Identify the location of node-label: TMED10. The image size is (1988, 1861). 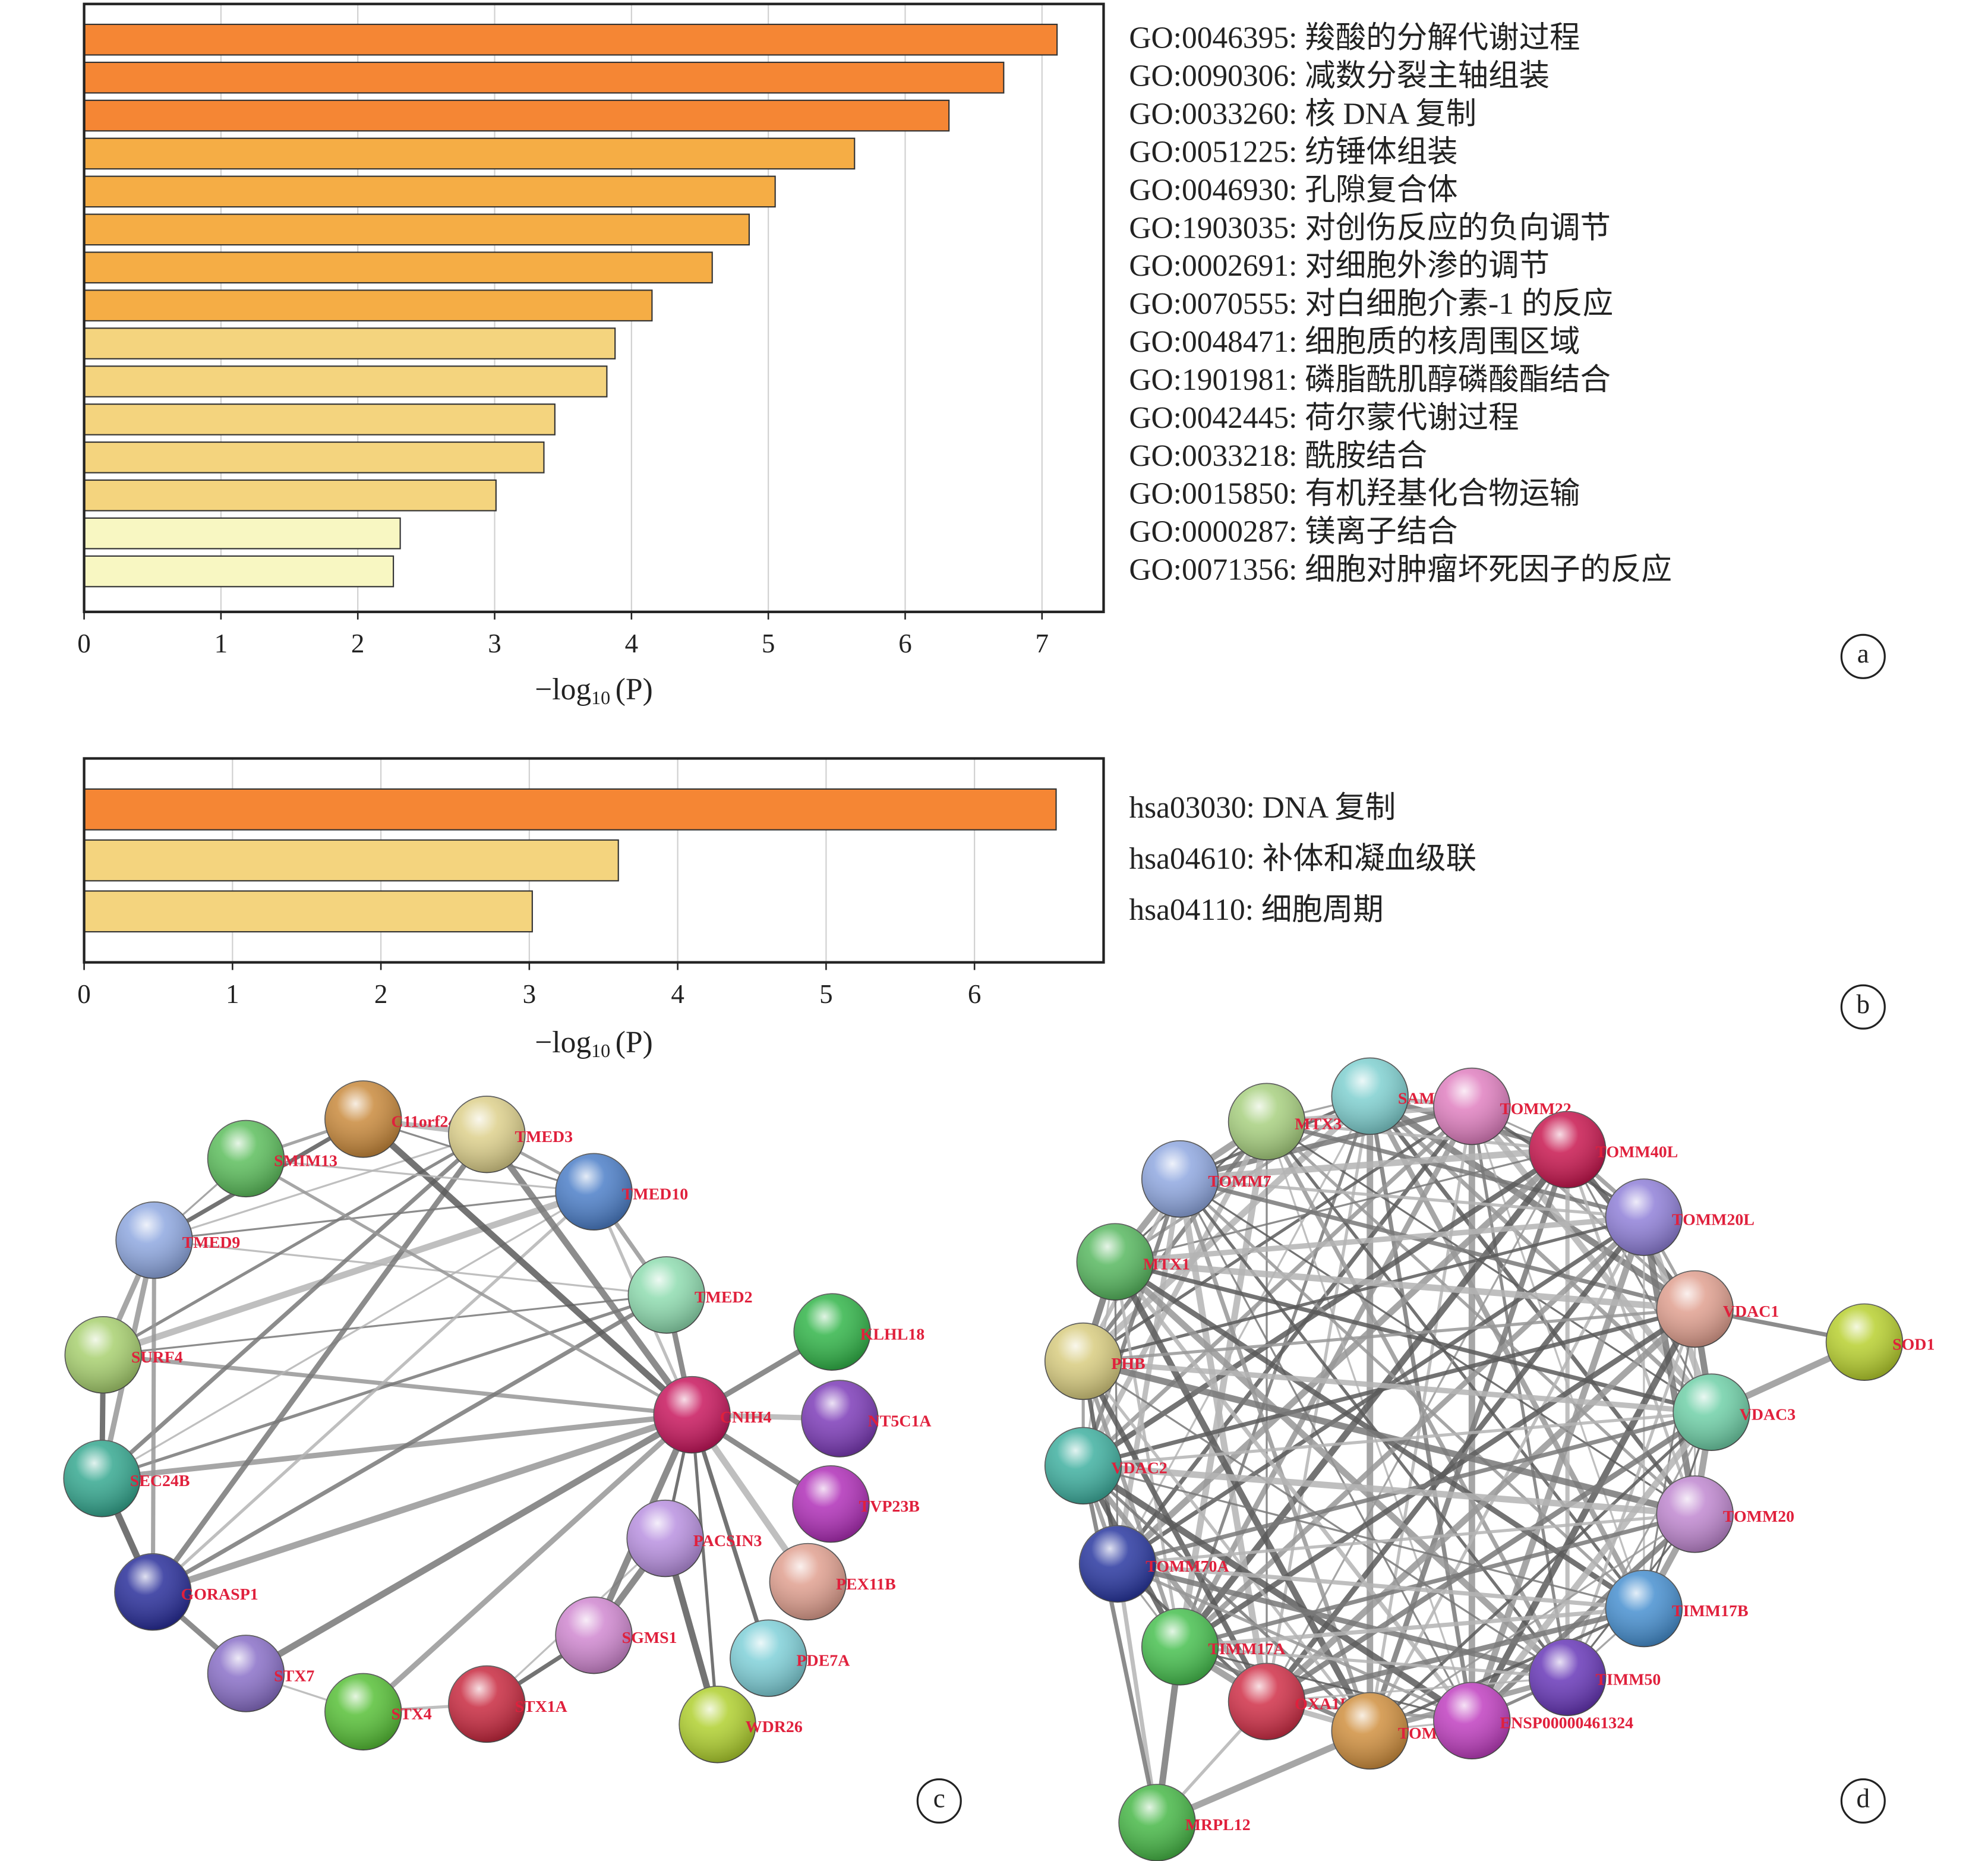
(655, 1195).